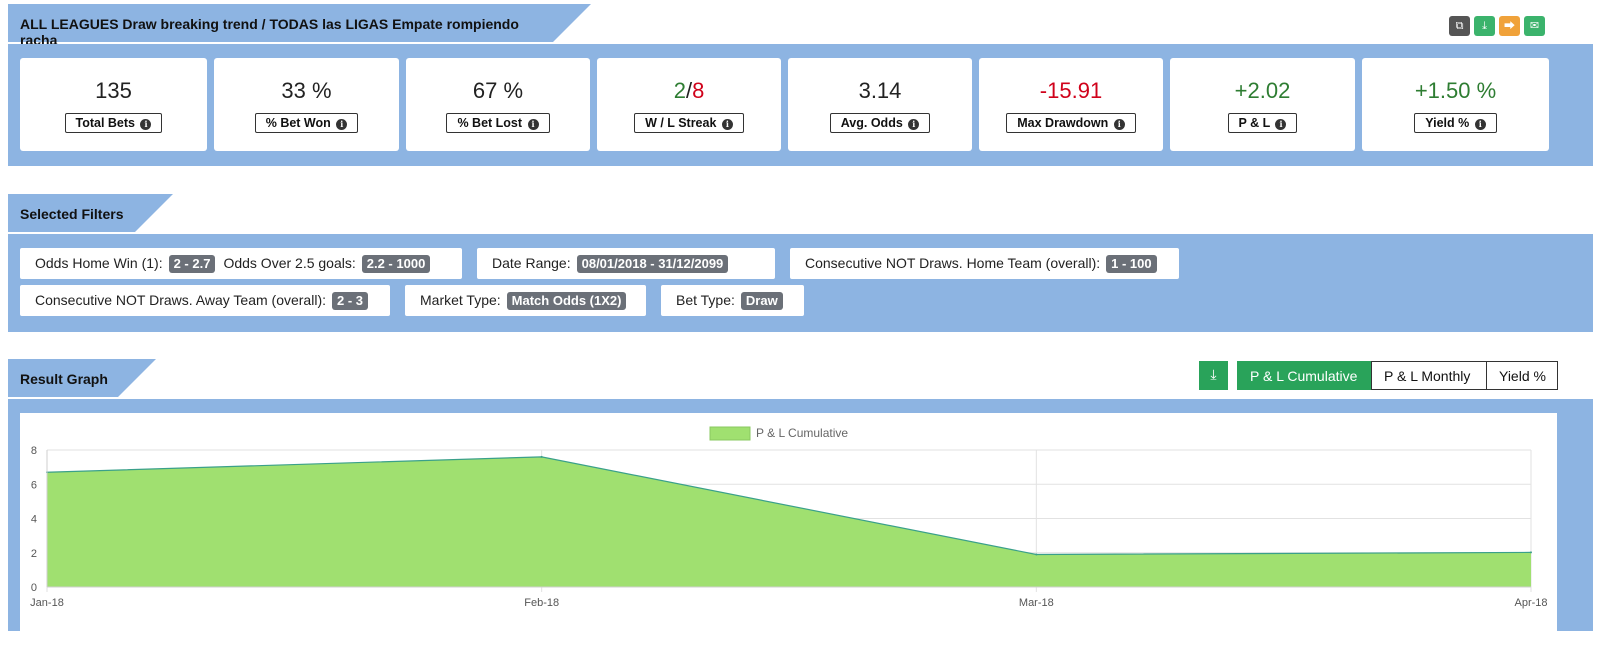 This screenshot has width=1601, height=653. I want to click on filters-title: Selected Filters, so click(72, 214).